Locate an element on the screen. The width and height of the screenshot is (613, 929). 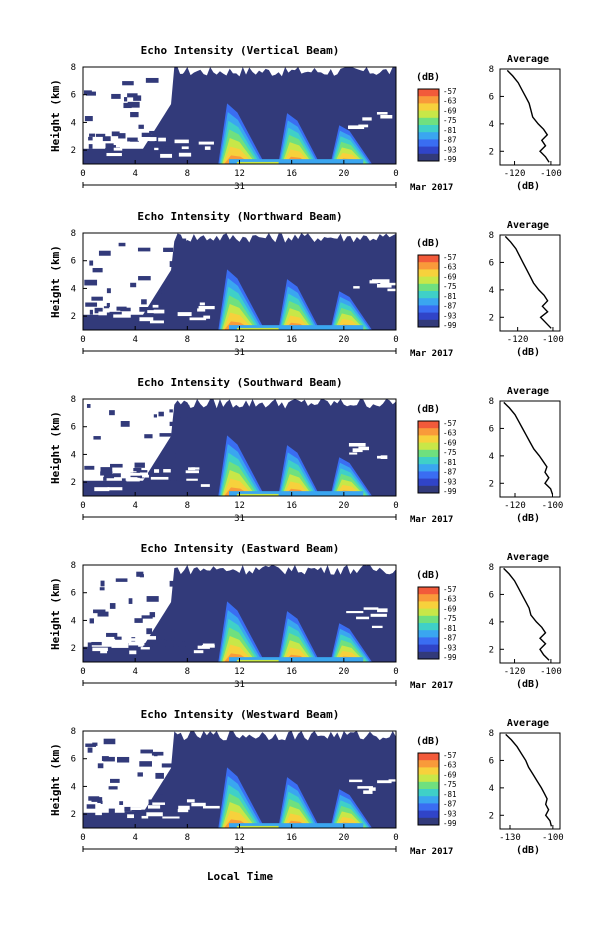
y-tick-label: 8 is located at coordinates (73, 732).